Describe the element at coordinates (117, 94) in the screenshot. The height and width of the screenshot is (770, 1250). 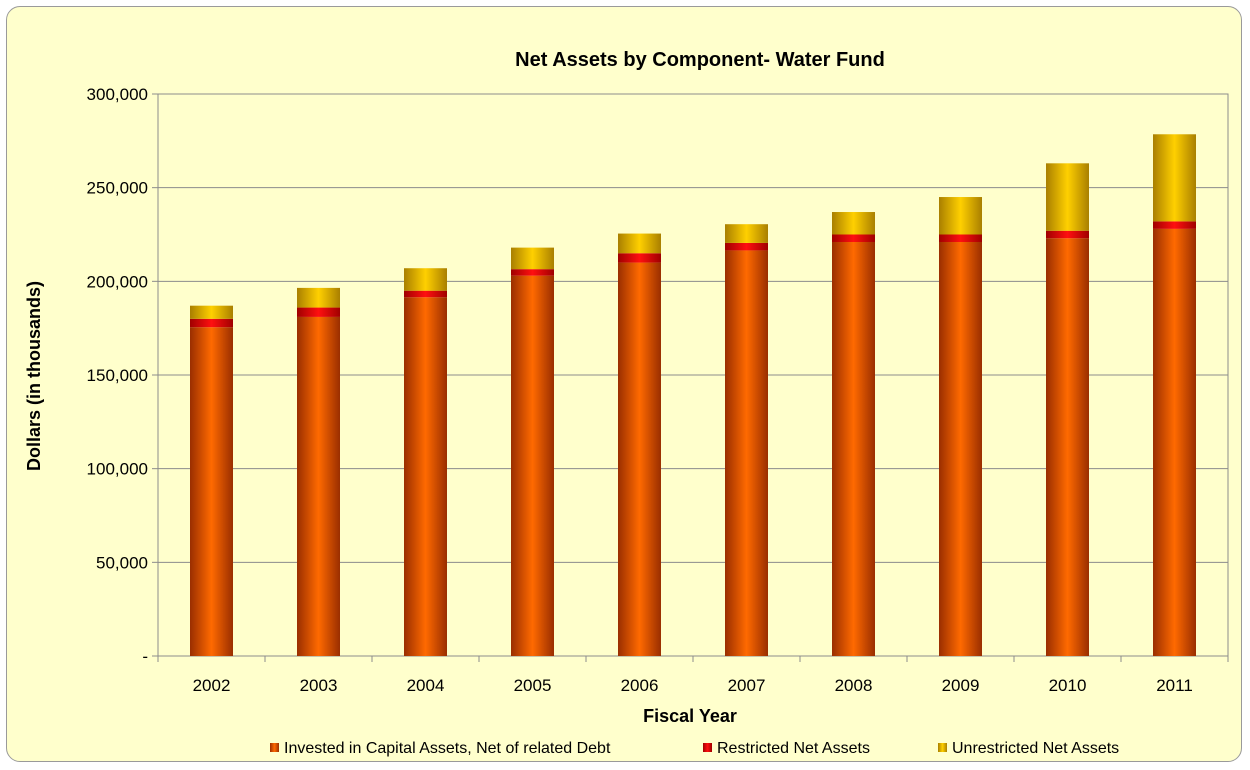
I see `y-tick-label: 300,000` at that location.